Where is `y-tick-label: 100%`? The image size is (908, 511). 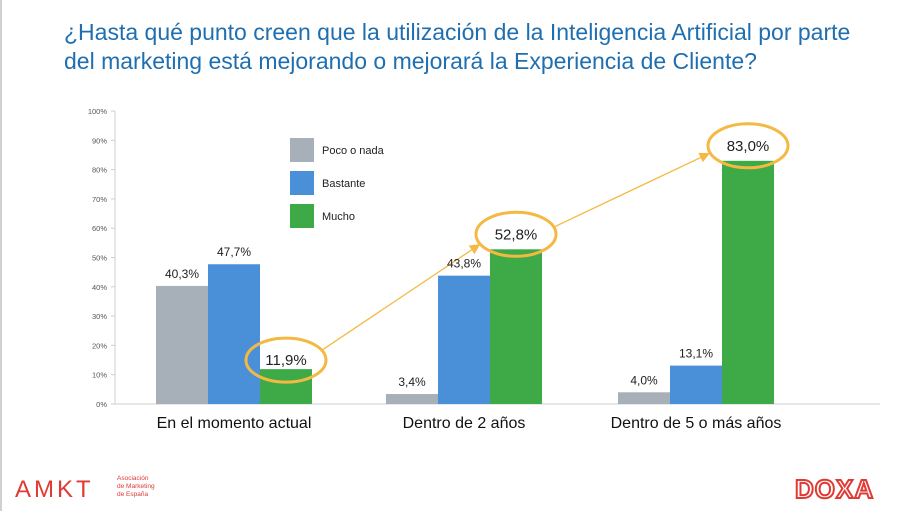 y-tick-label: 100% is located at coordinates (98, 111).